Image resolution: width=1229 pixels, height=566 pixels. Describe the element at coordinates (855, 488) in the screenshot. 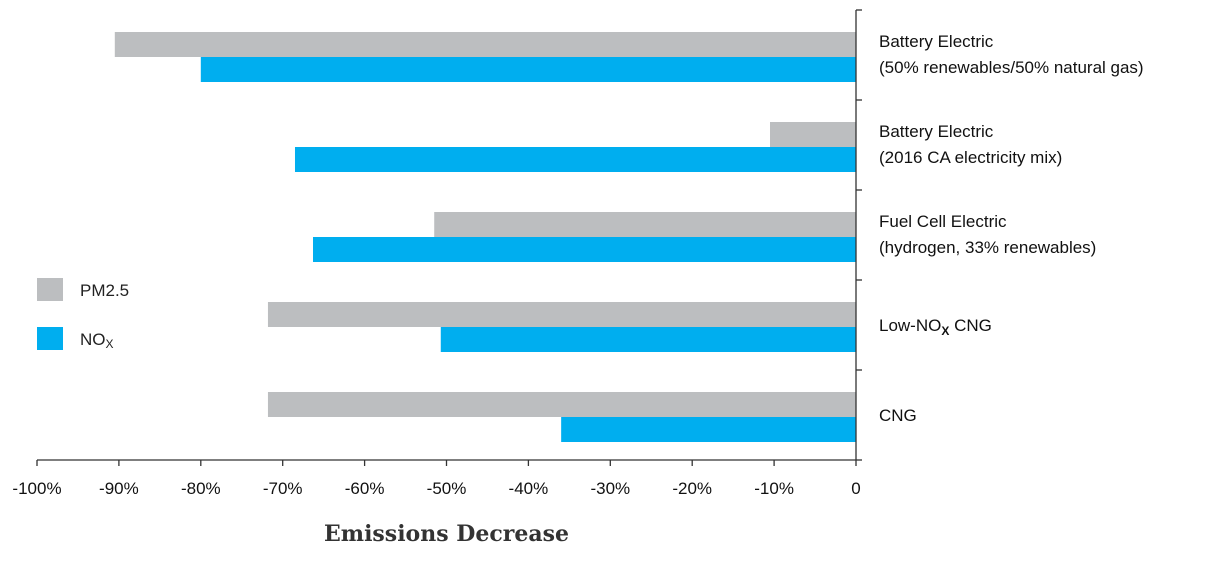

I see `x-tick-label: 0` at that location.